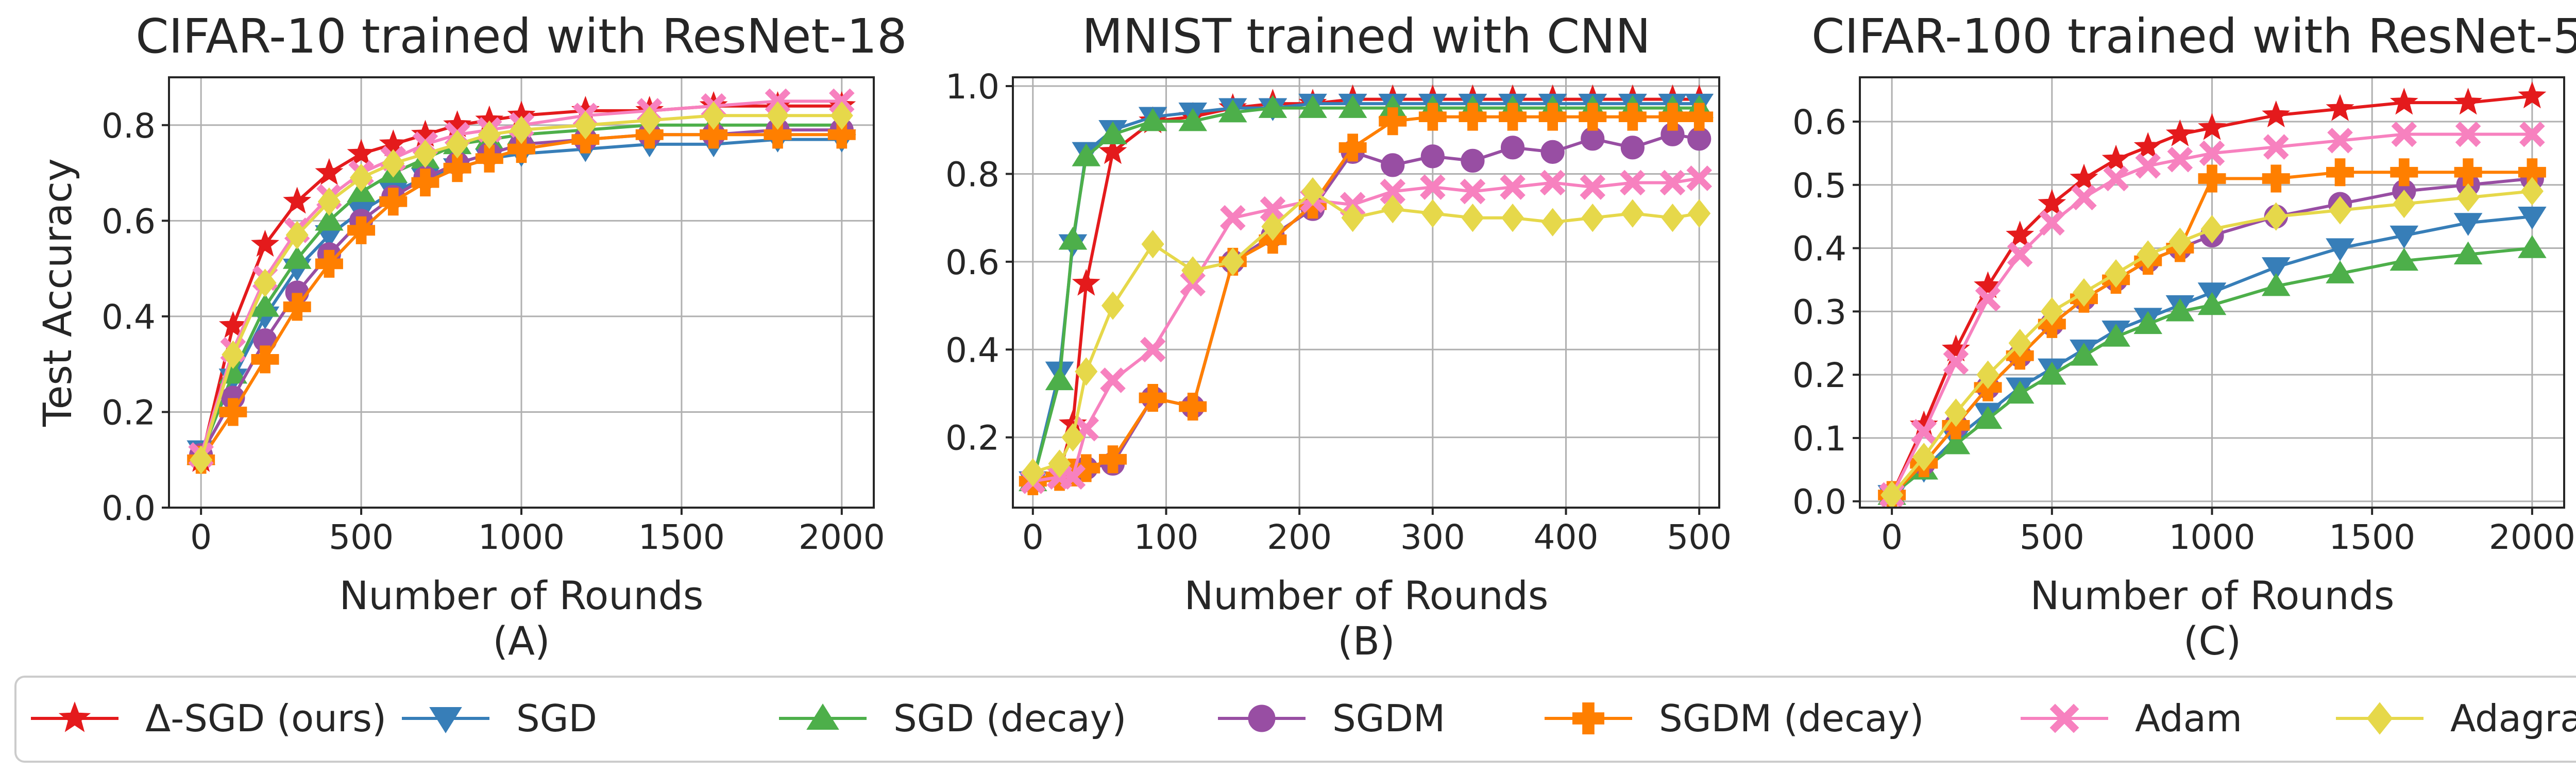  What do you see at coordinates (1566, 537) in the screenshot?
I see `x-tick-label: 400` at bounding box center [1566, 537].